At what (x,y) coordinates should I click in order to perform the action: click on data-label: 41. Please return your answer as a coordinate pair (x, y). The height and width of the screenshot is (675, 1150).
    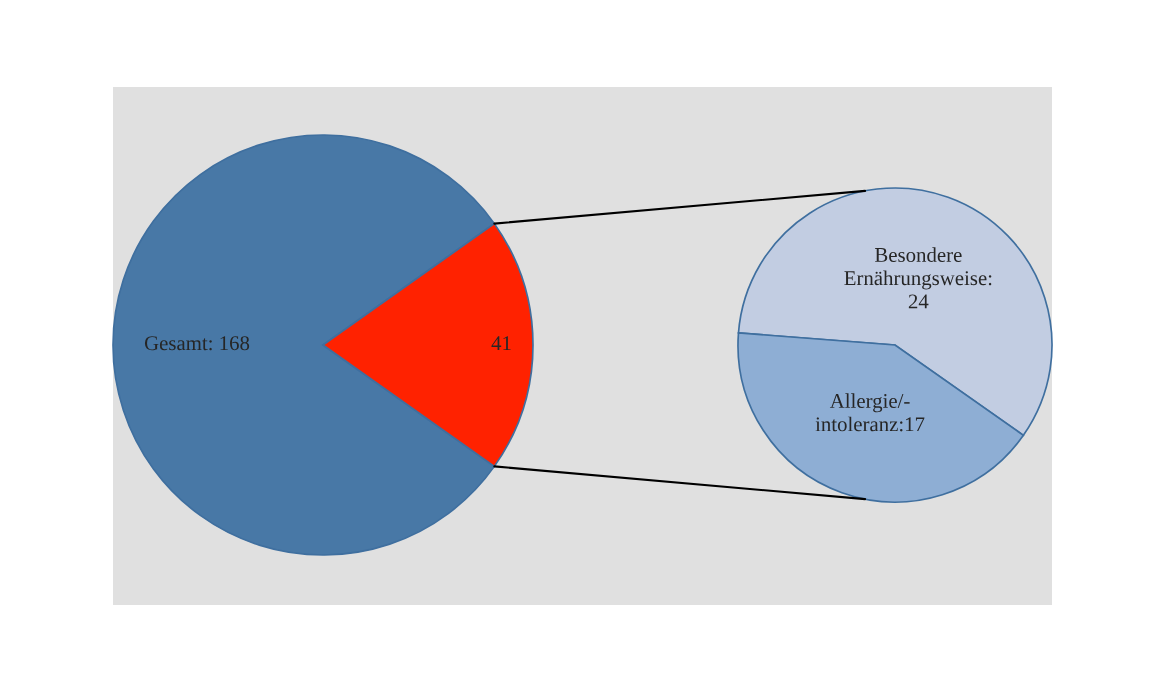
    Looking at the image, I should click on (501, 343).